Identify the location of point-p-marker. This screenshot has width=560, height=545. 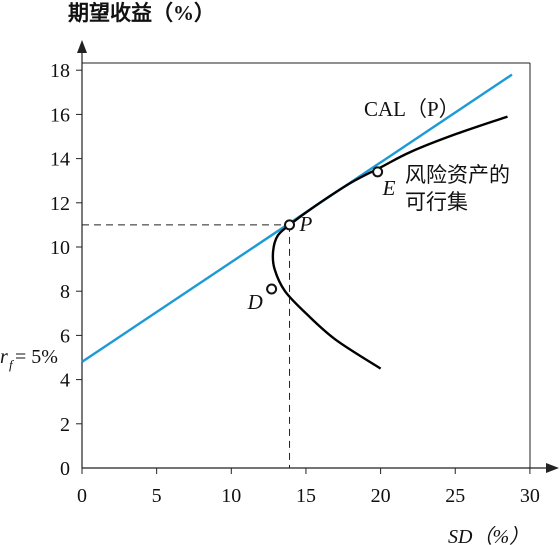
(290, 225).